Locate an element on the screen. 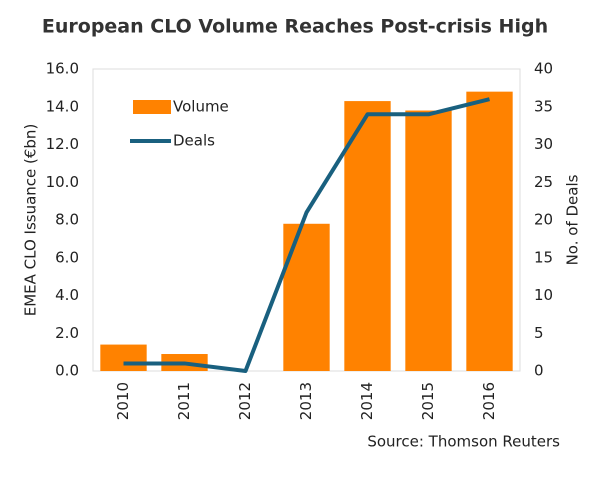 This screenshot has height=479, width=591. x-tick-label: 2016 is located at coordinates (489, 401).